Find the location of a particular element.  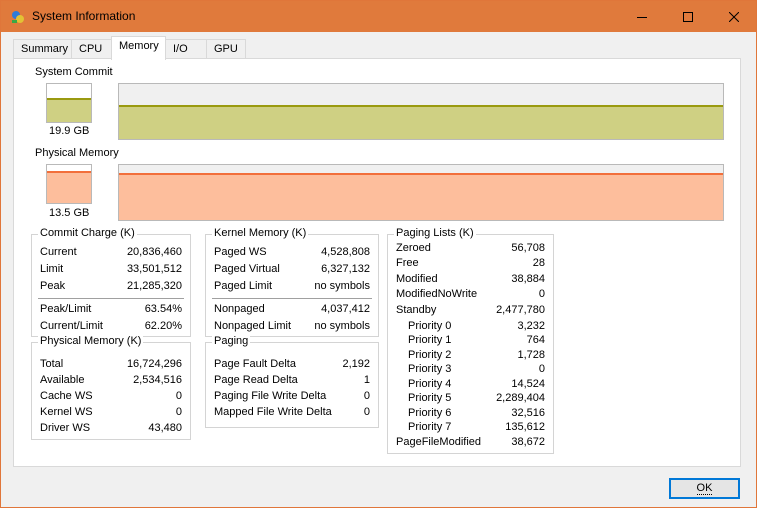

pl-zeroed-value: 56,708 is located at coordinates (528, 248).